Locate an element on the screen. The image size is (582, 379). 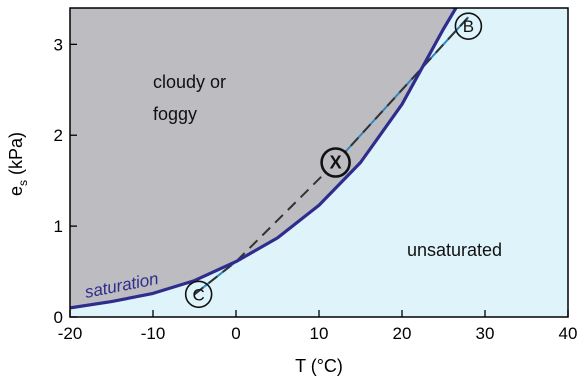
region-label-cloudy-line2: foggy is located at coordinates (175, 114).